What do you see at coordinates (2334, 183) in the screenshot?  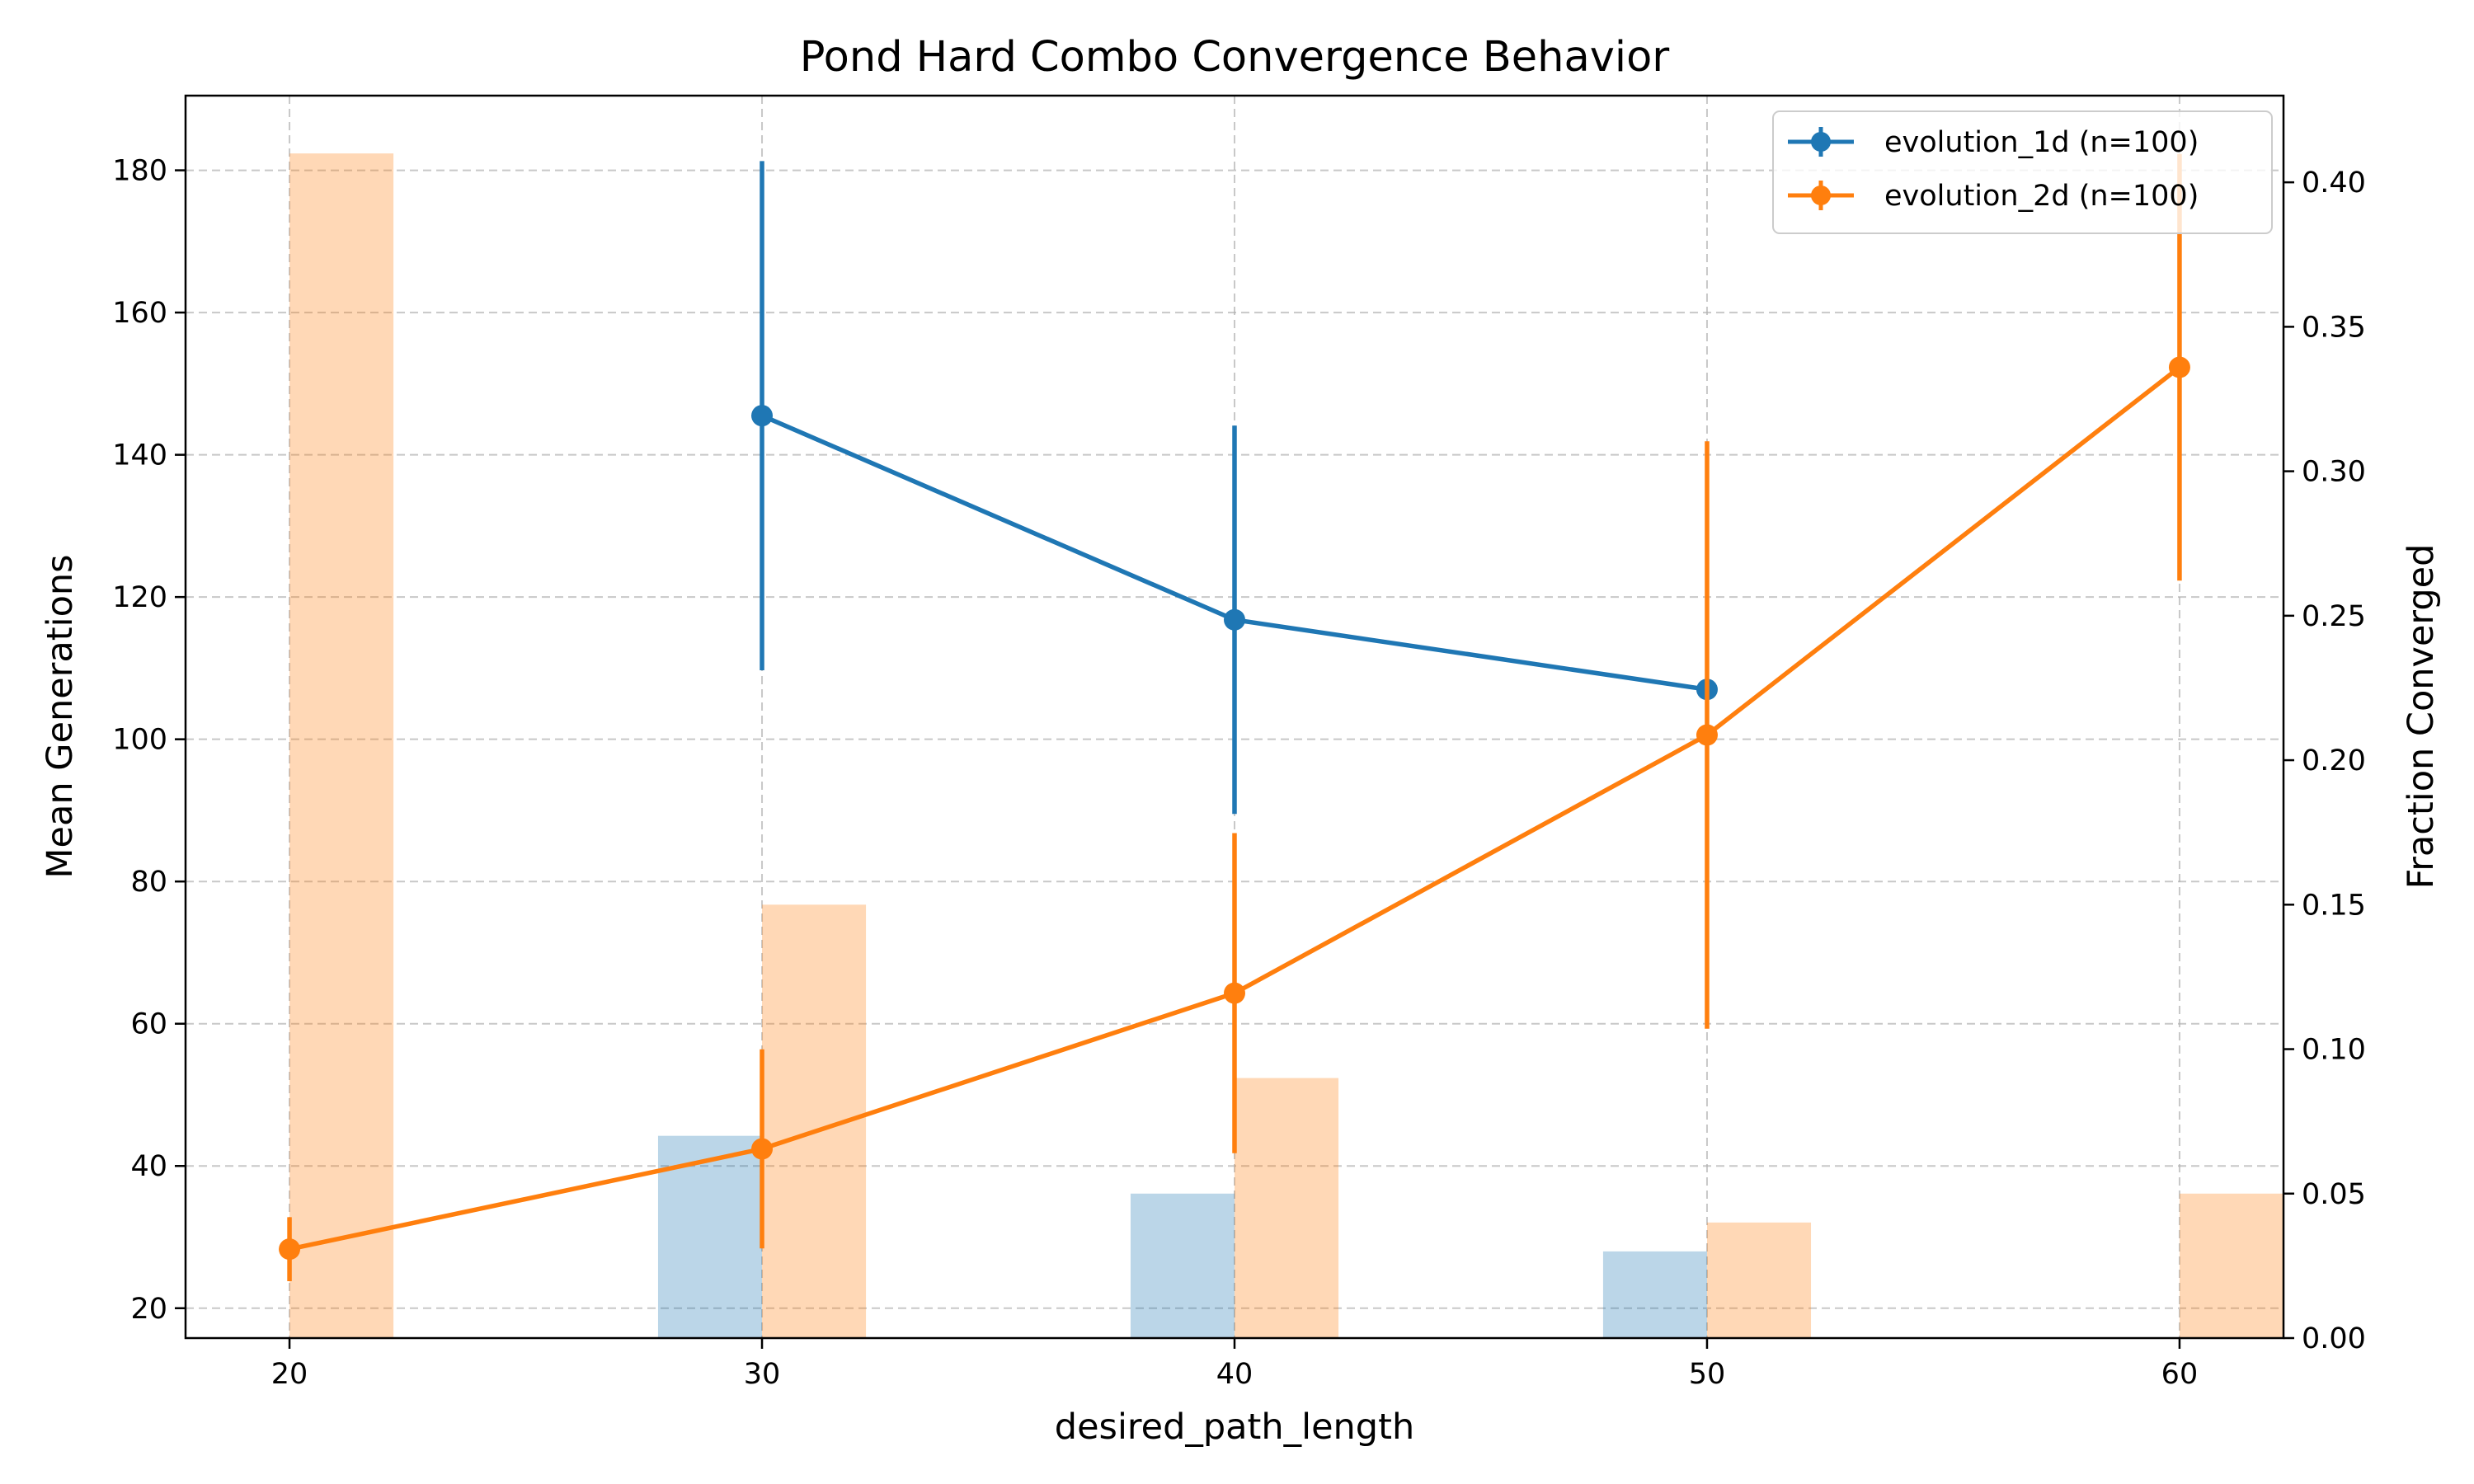 I see `y2-tick-label: 0.40` at bounding box center [2334, 183].